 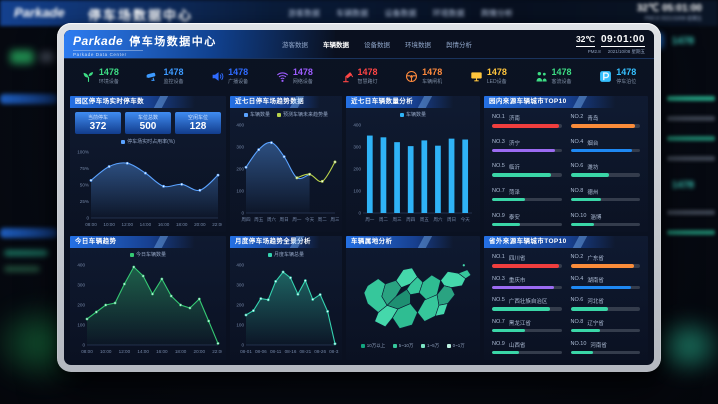 What do you see at coordinates (514, 143) in the screenshot?
I see `region-name: 济宁` at bounding box center [514, 143].